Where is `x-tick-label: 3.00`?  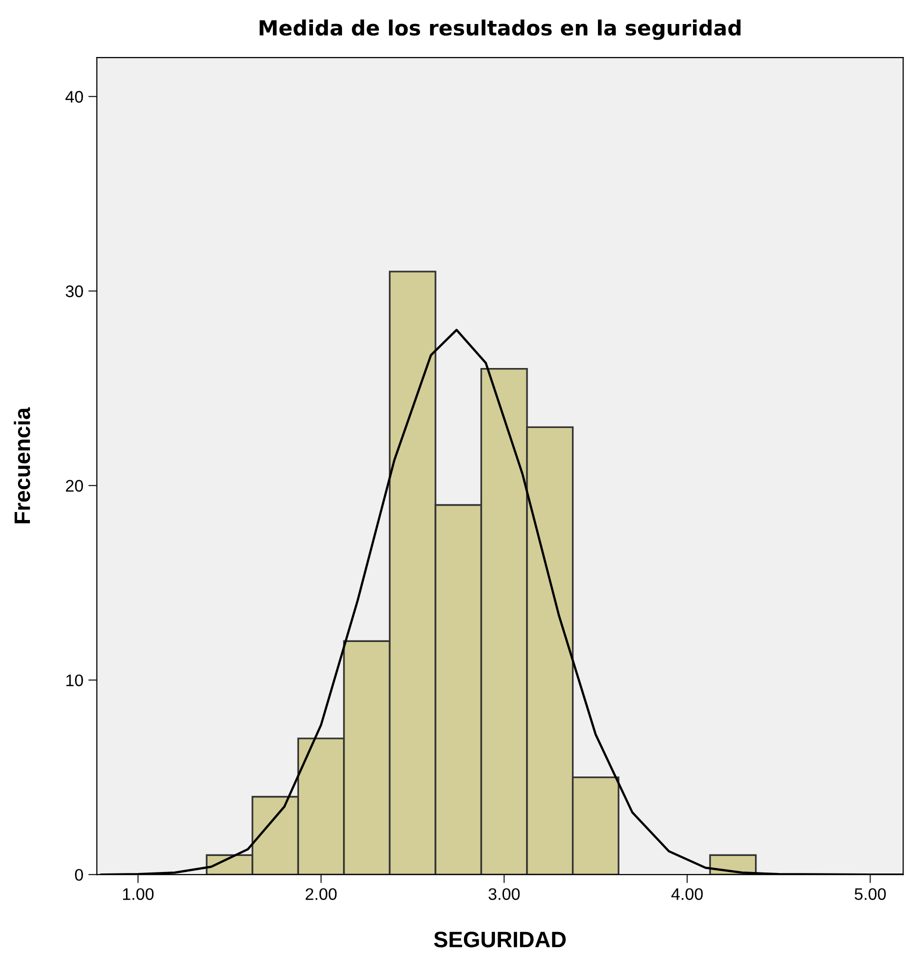 x-tick-label: 3.00 is located at coordinates (504, 894).